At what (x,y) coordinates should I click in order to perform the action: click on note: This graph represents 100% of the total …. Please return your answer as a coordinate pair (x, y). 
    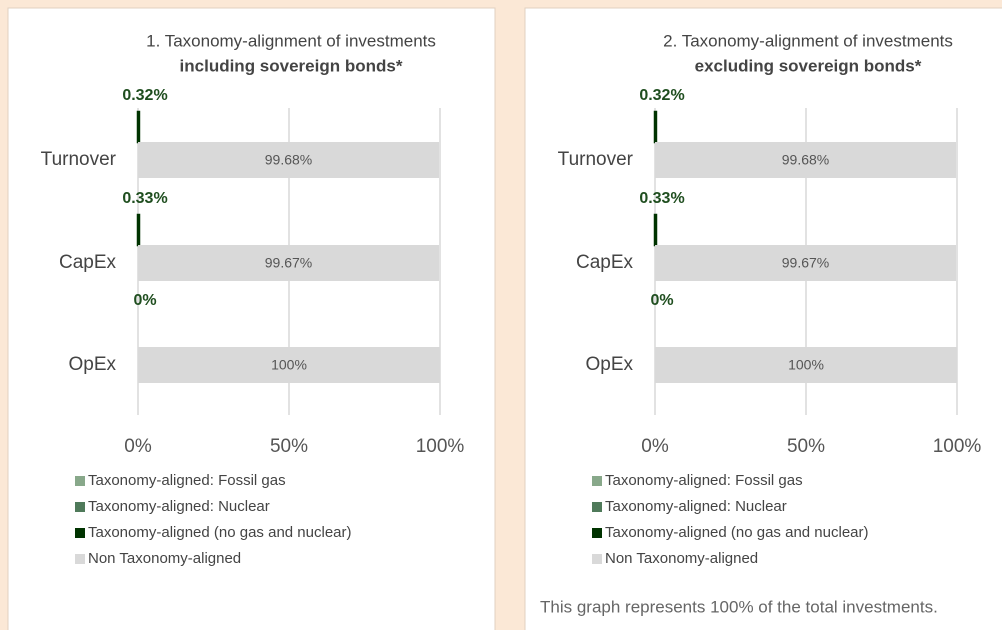
    Looking at the image, I should click on (739, 606).